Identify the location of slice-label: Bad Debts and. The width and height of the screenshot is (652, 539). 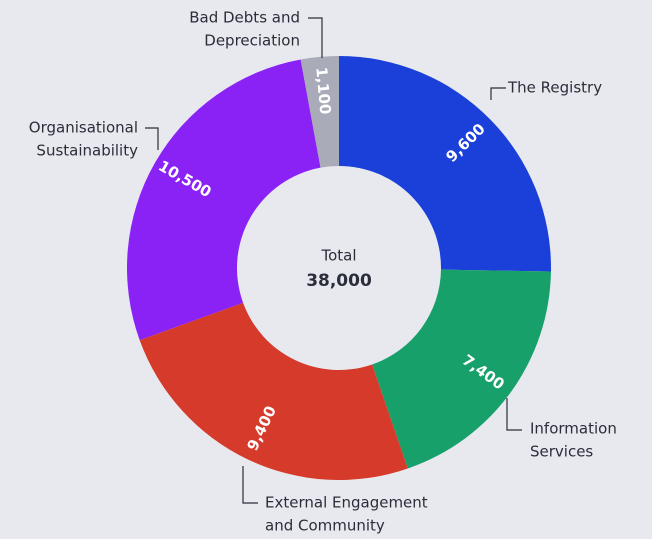
(244, 18).